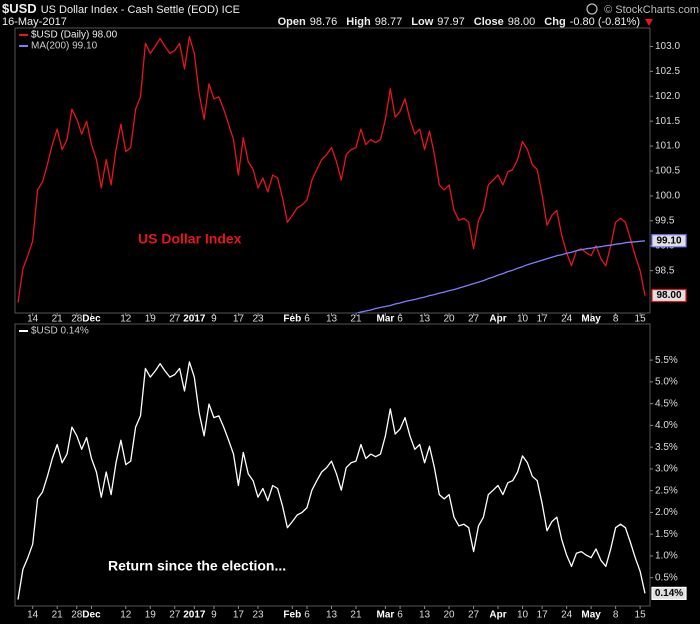  Describe the element at coordinates (74, 35) in the screenshot. I see `legend-label: $USD (Daily) 98.00` at that location.